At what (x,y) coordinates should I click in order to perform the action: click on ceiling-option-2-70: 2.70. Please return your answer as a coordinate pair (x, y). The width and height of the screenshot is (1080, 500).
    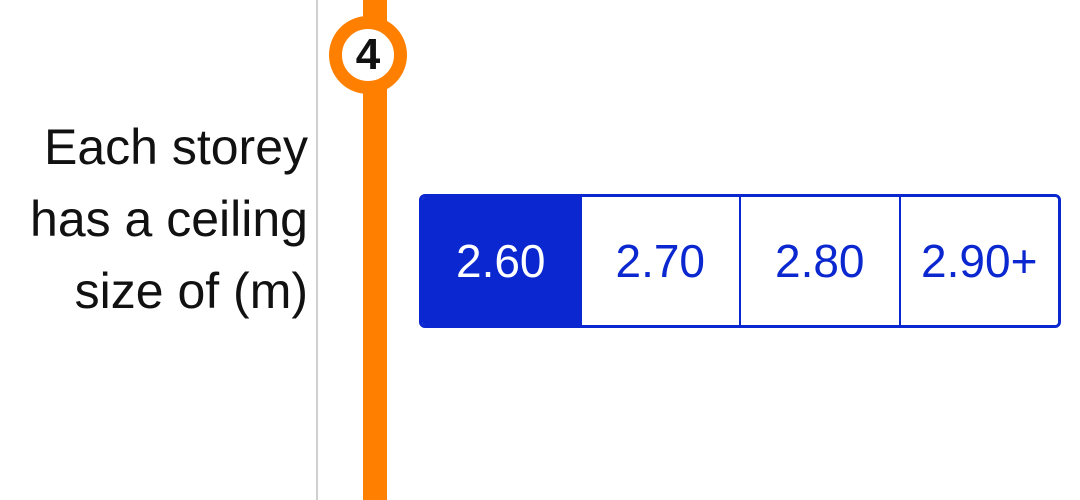
    Looking at the image, I should click on (659, 261).